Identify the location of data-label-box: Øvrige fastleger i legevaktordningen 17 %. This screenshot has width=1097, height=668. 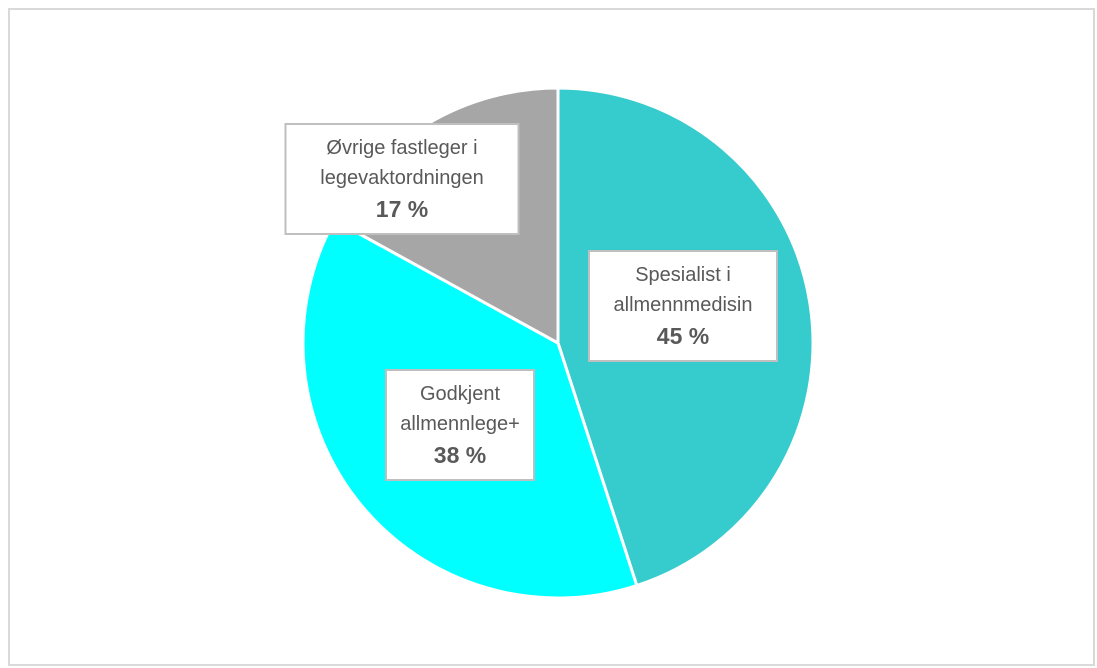
(402, 179).